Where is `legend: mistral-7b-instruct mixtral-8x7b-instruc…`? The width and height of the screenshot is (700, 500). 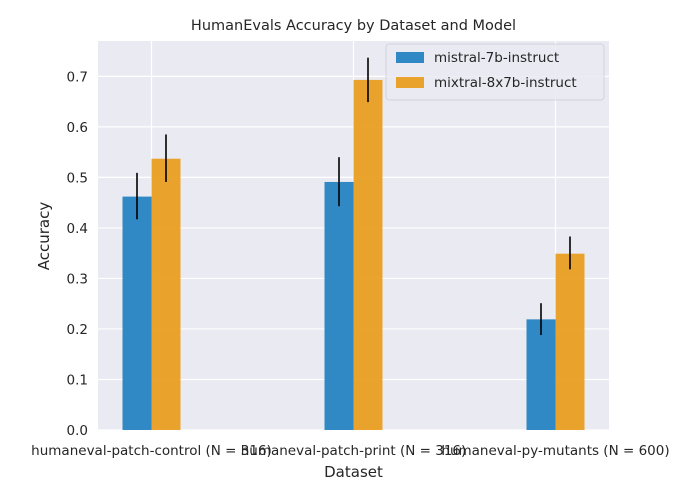 legend: mistral-7b-instruct mixtral-8x7b-instruc… is located at coordinates (495, 72).